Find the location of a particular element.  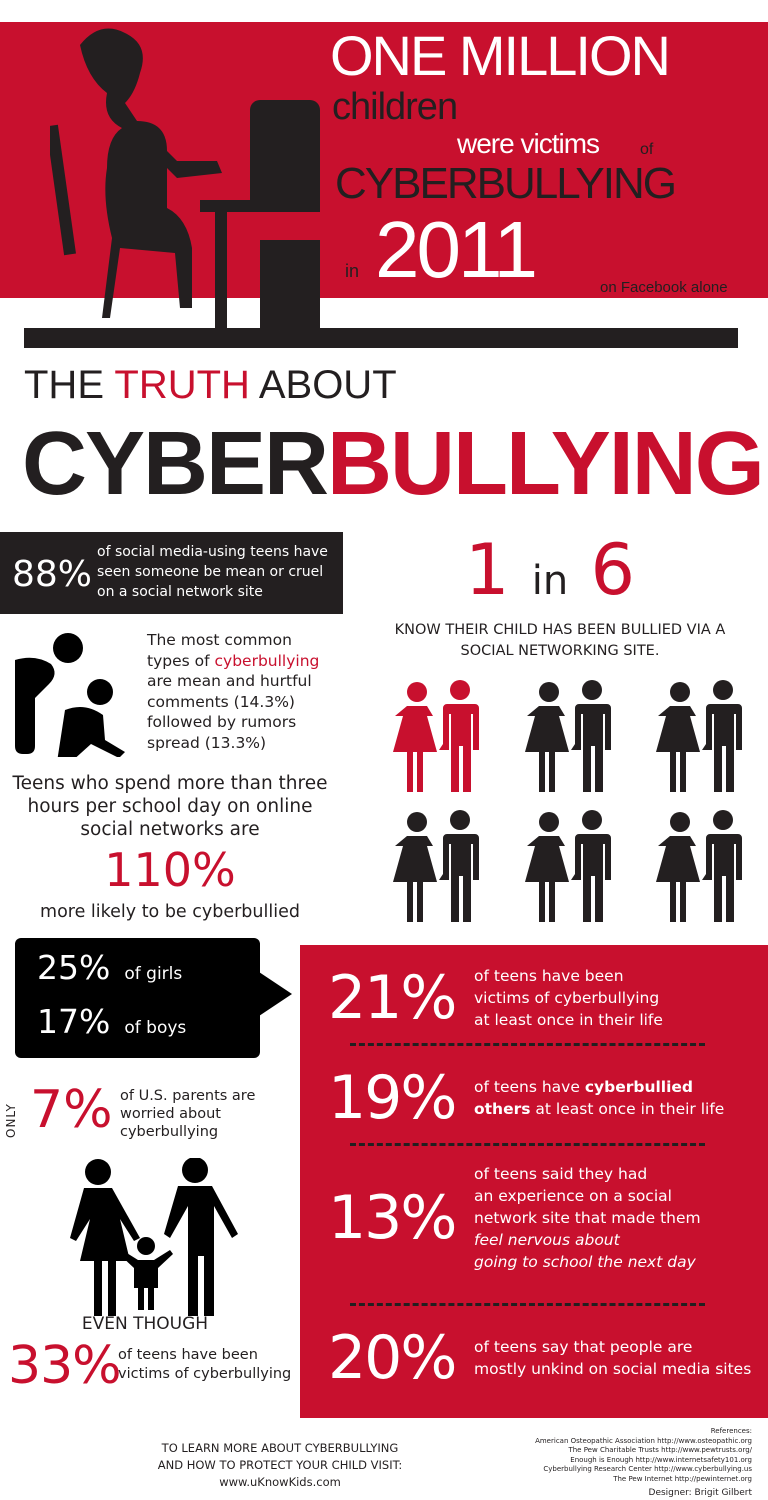

stat-value: 19% is located at coordinates (392, 1098).